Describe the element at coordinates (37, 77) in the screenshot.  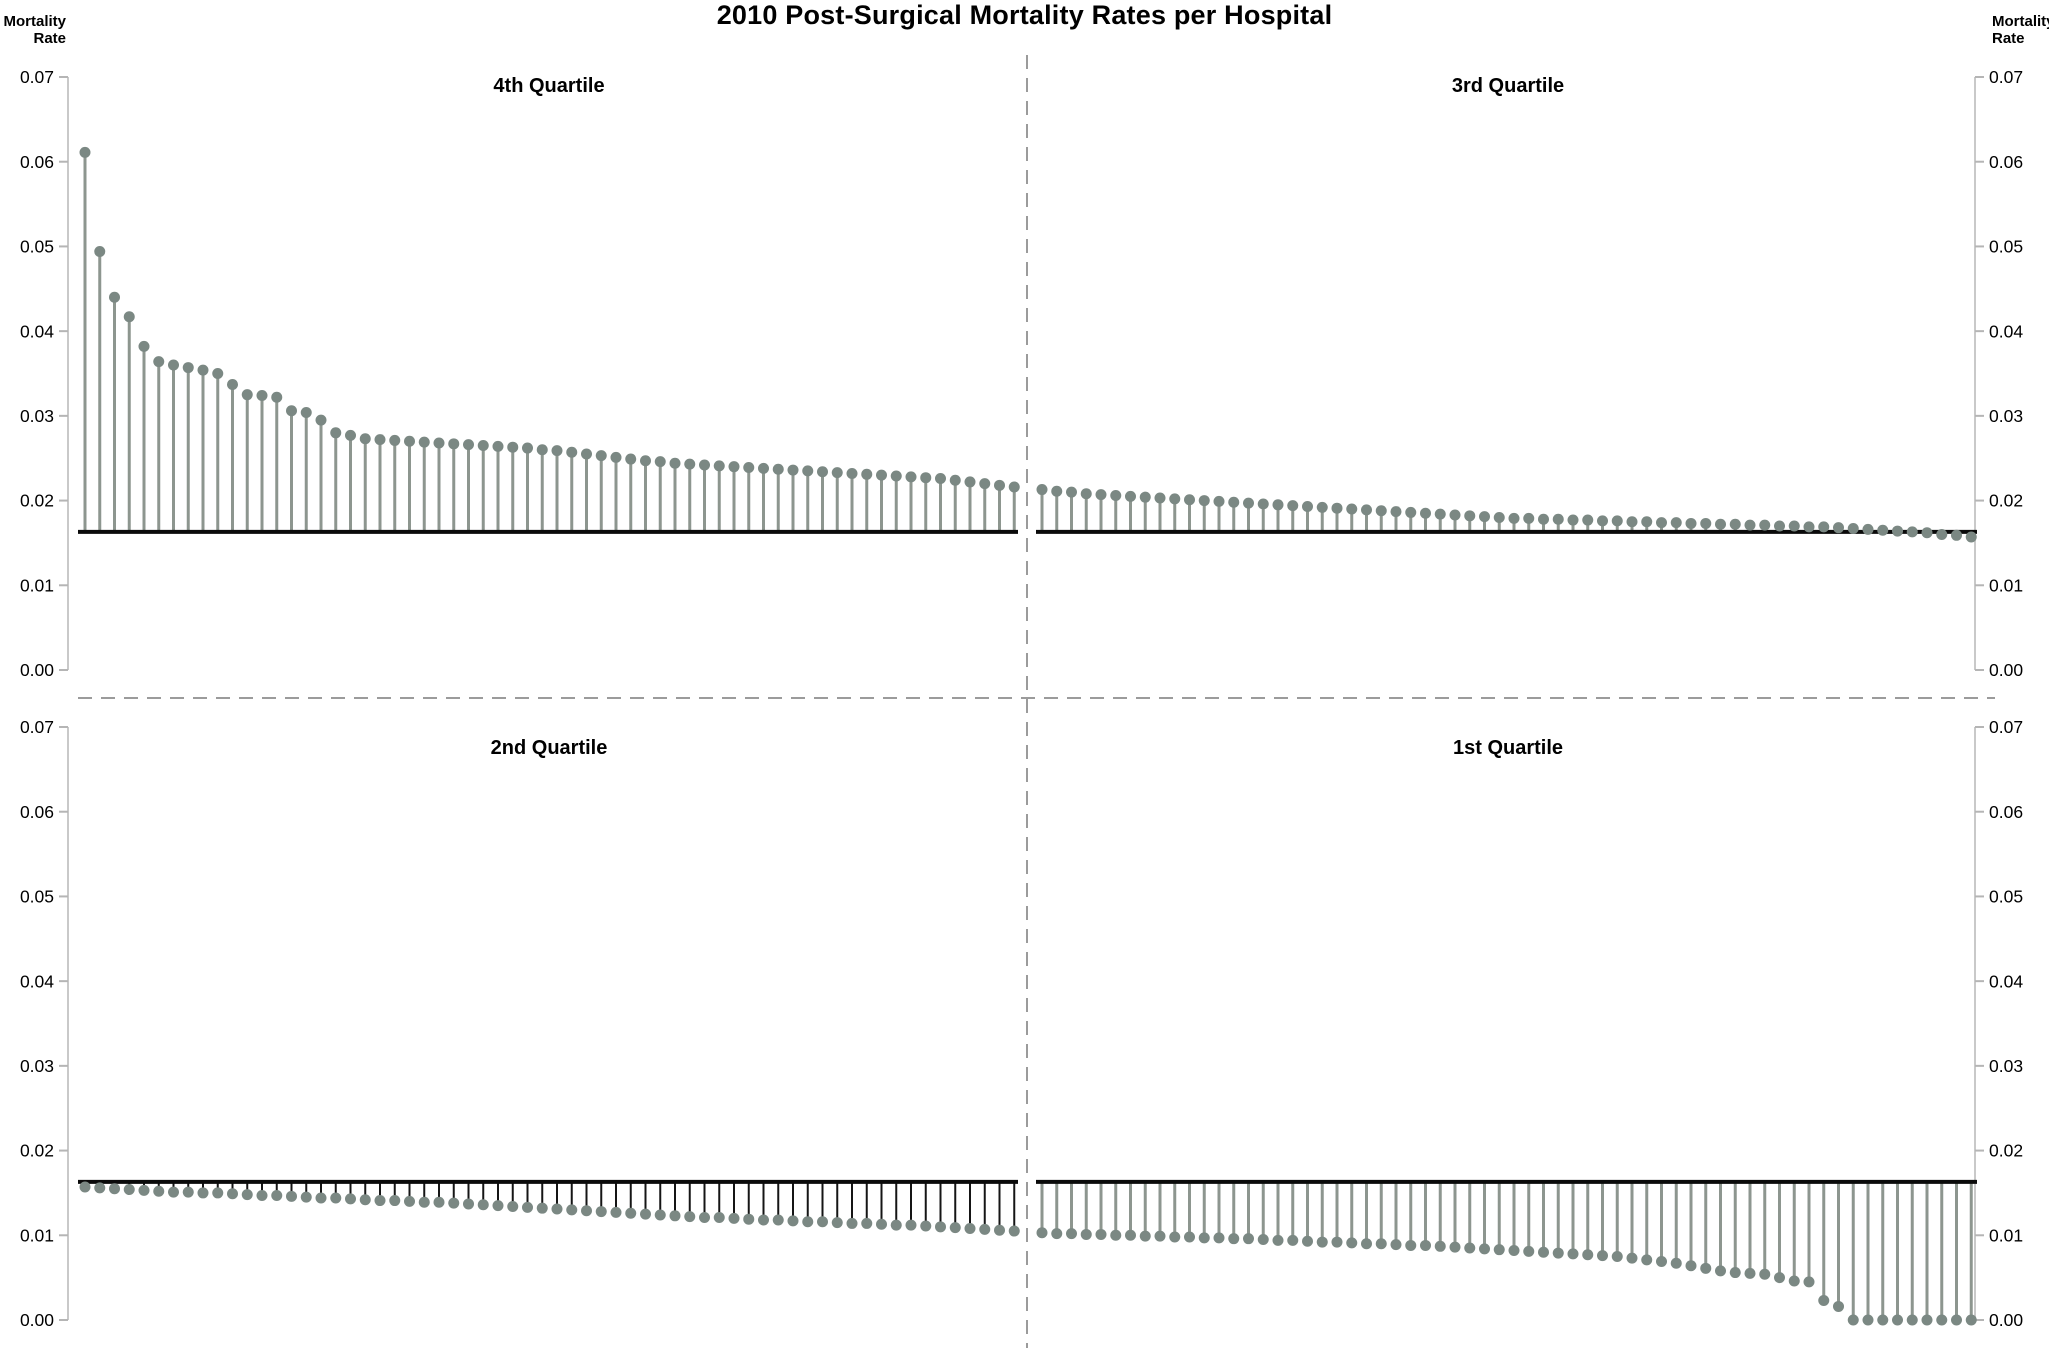
I see `tick-label: 0.07` at that location.